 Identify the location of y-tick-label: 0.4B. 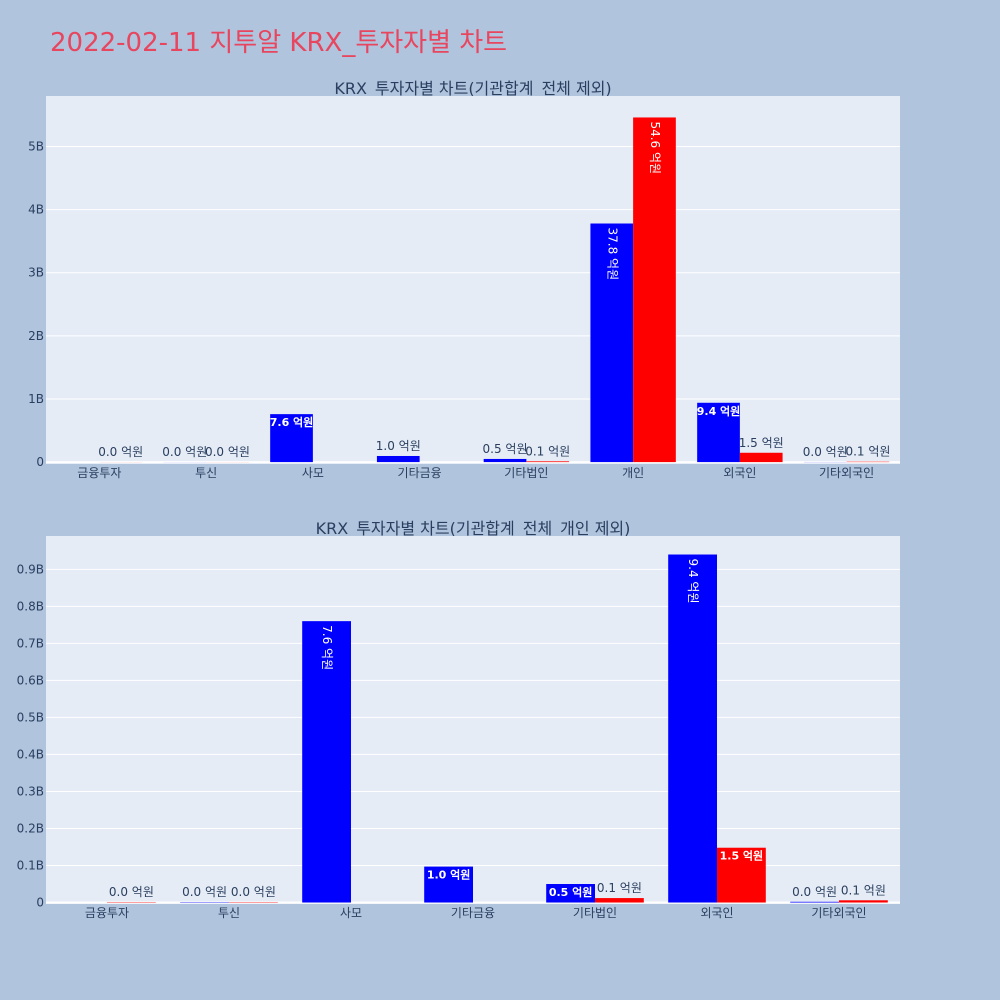
(30, 754).